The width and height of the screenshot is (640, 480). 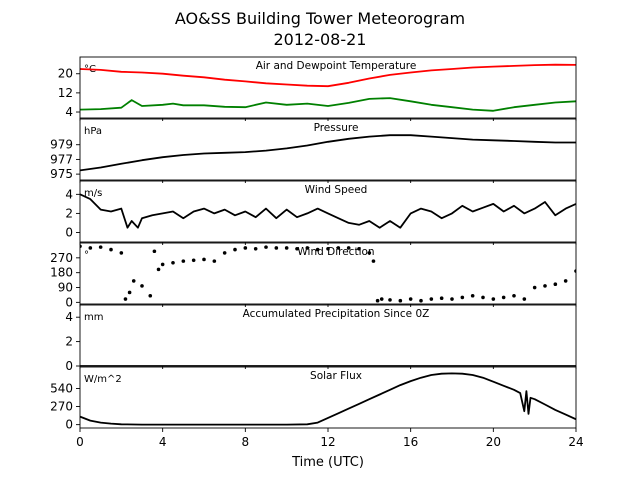 I want to click on x-tick-label: 12, so click(x=327, y=442).